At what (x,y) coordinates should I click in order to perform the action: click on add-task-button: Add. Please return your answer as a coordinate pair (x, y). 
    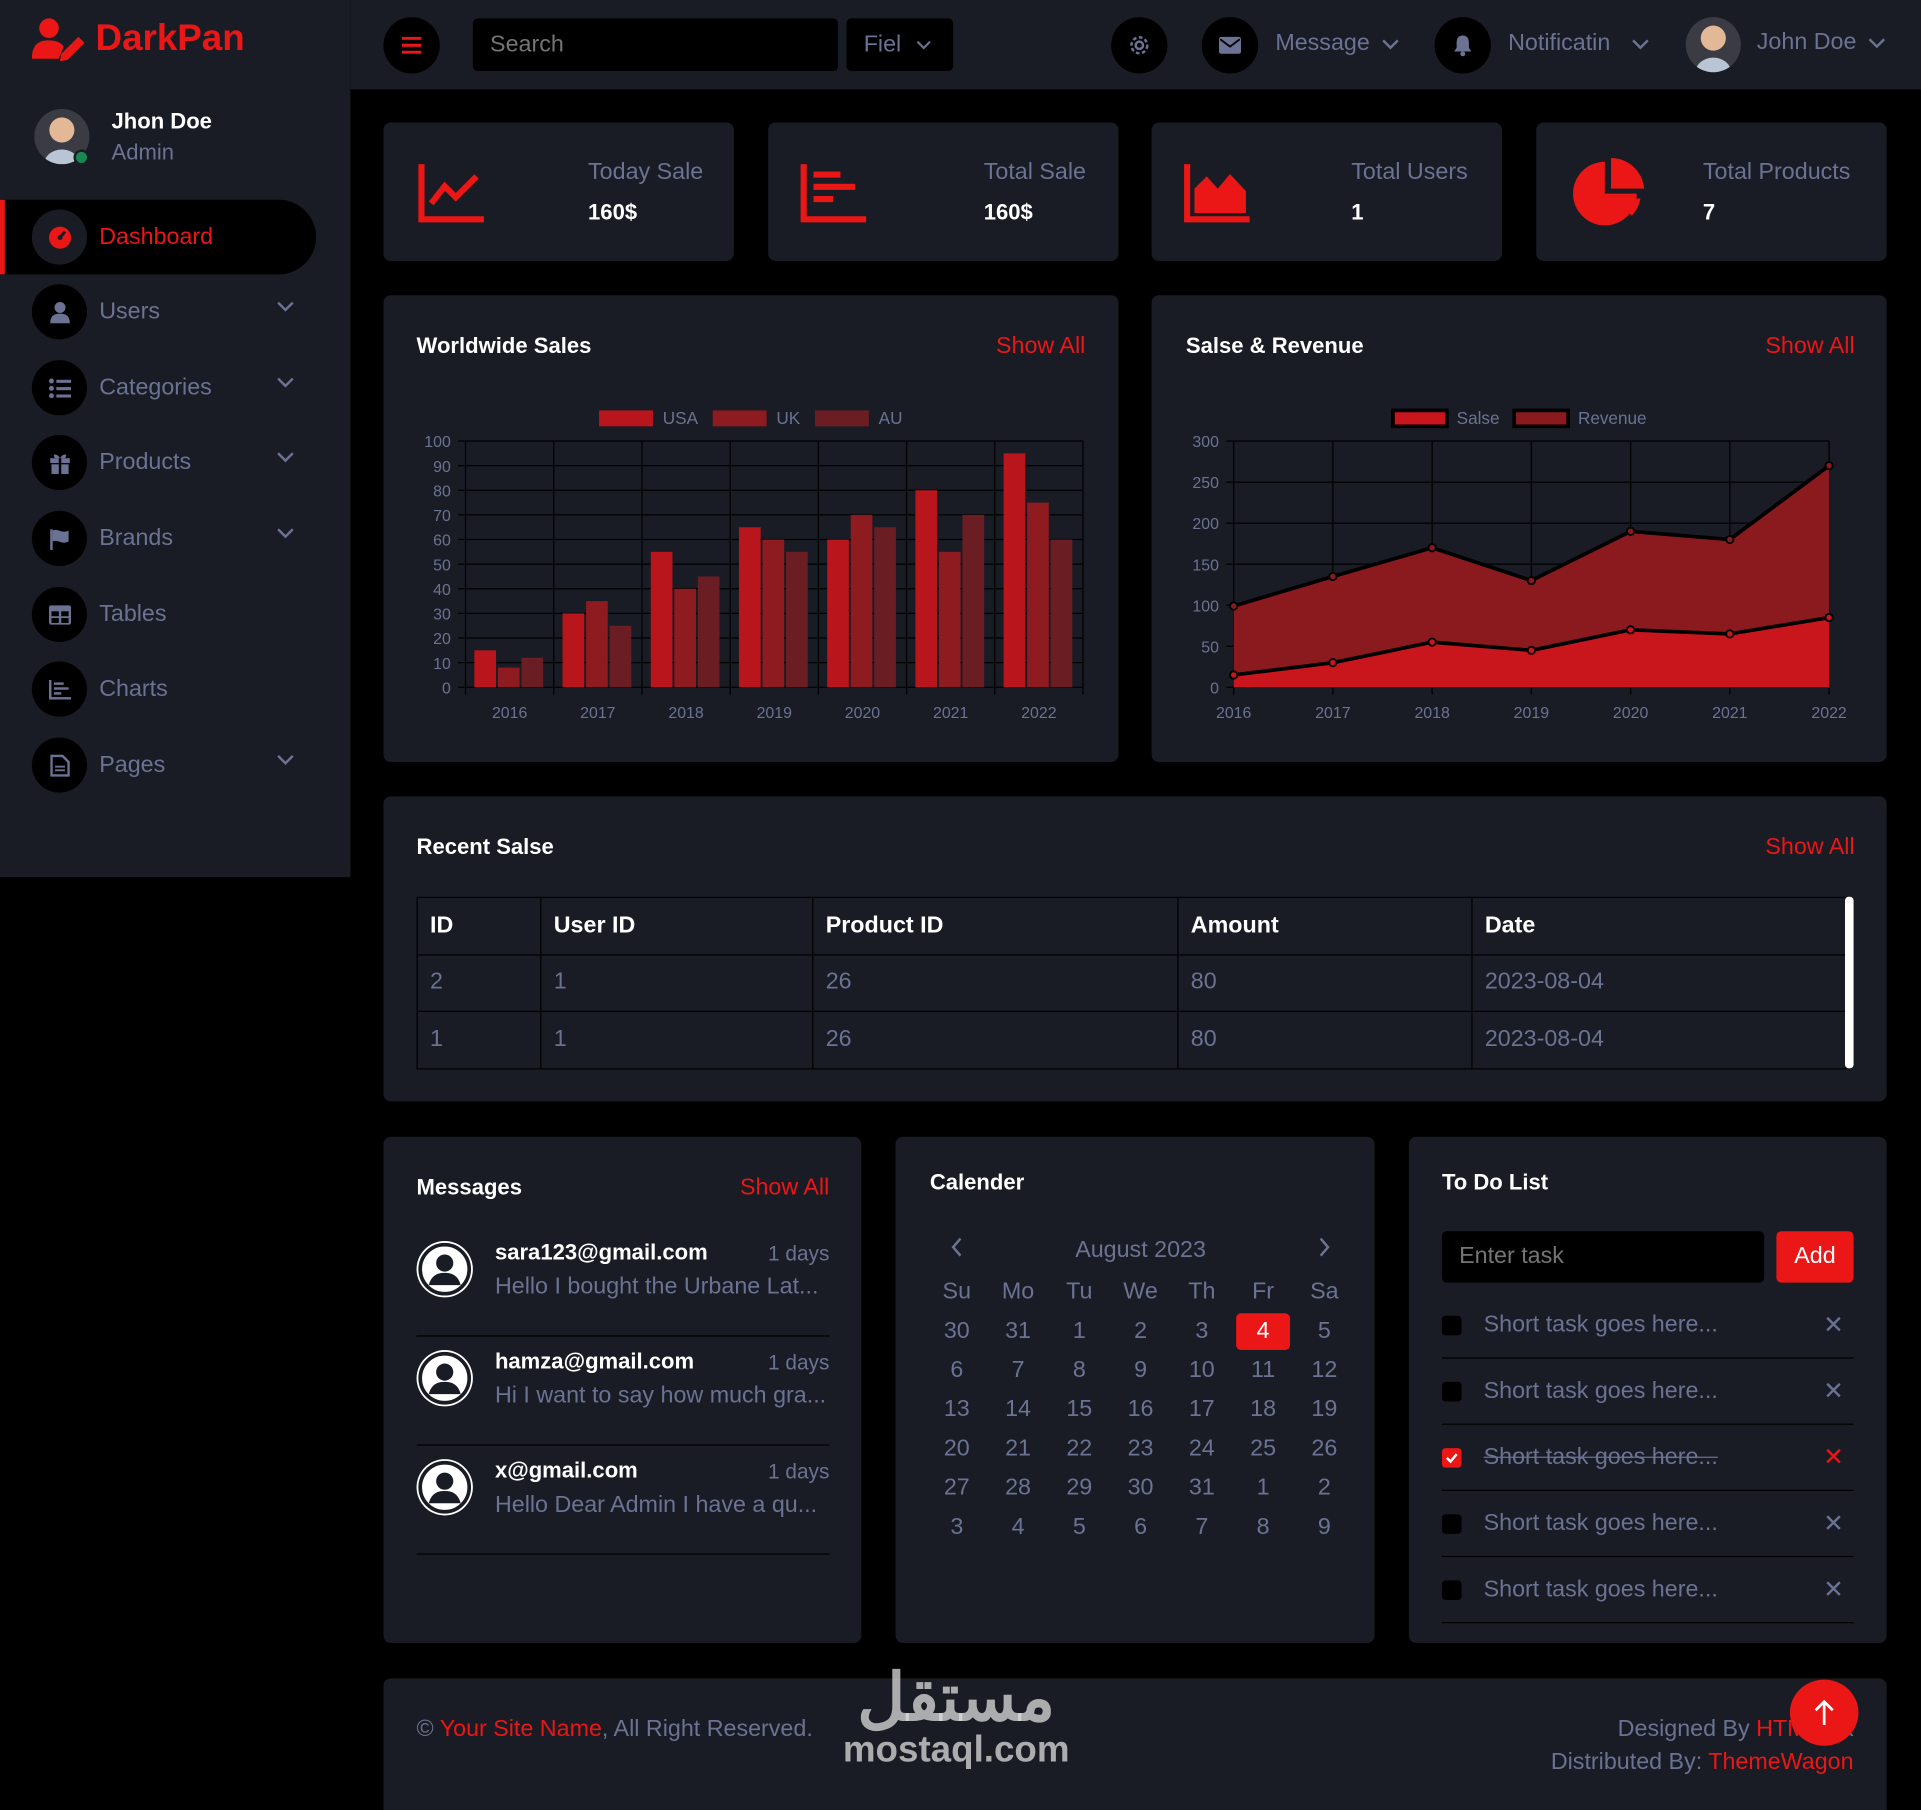
    Looking at the image, I should click on (1815, 1257).